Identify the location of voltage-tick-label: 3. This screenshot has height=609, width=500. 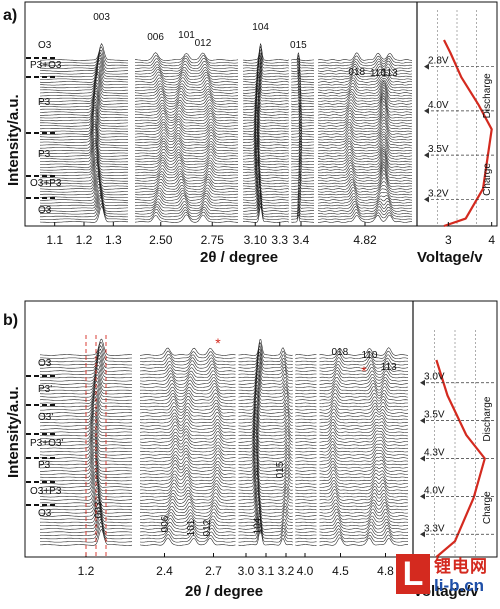
(448, 240).